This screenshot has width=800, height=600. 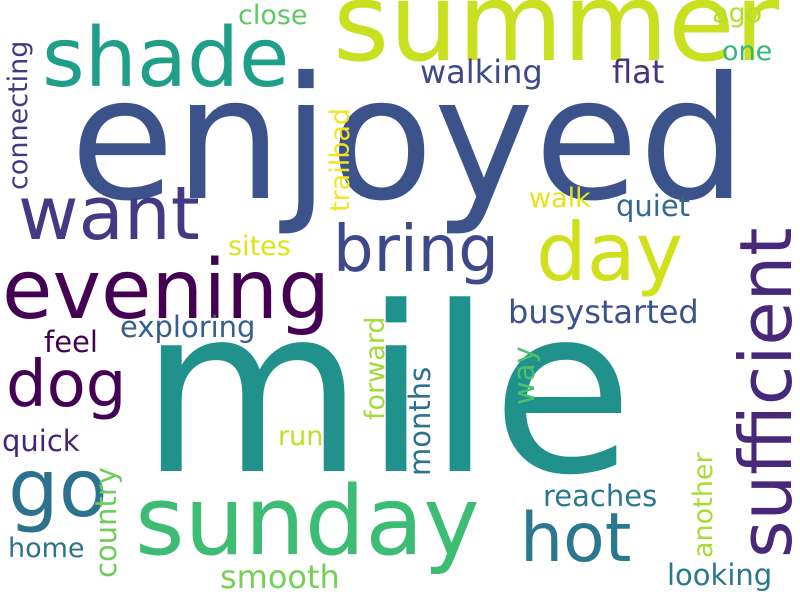 What do you see at coordinates (109, 214) in the screenshot?
I see `word-want: want` at bounding box center [109, 214].